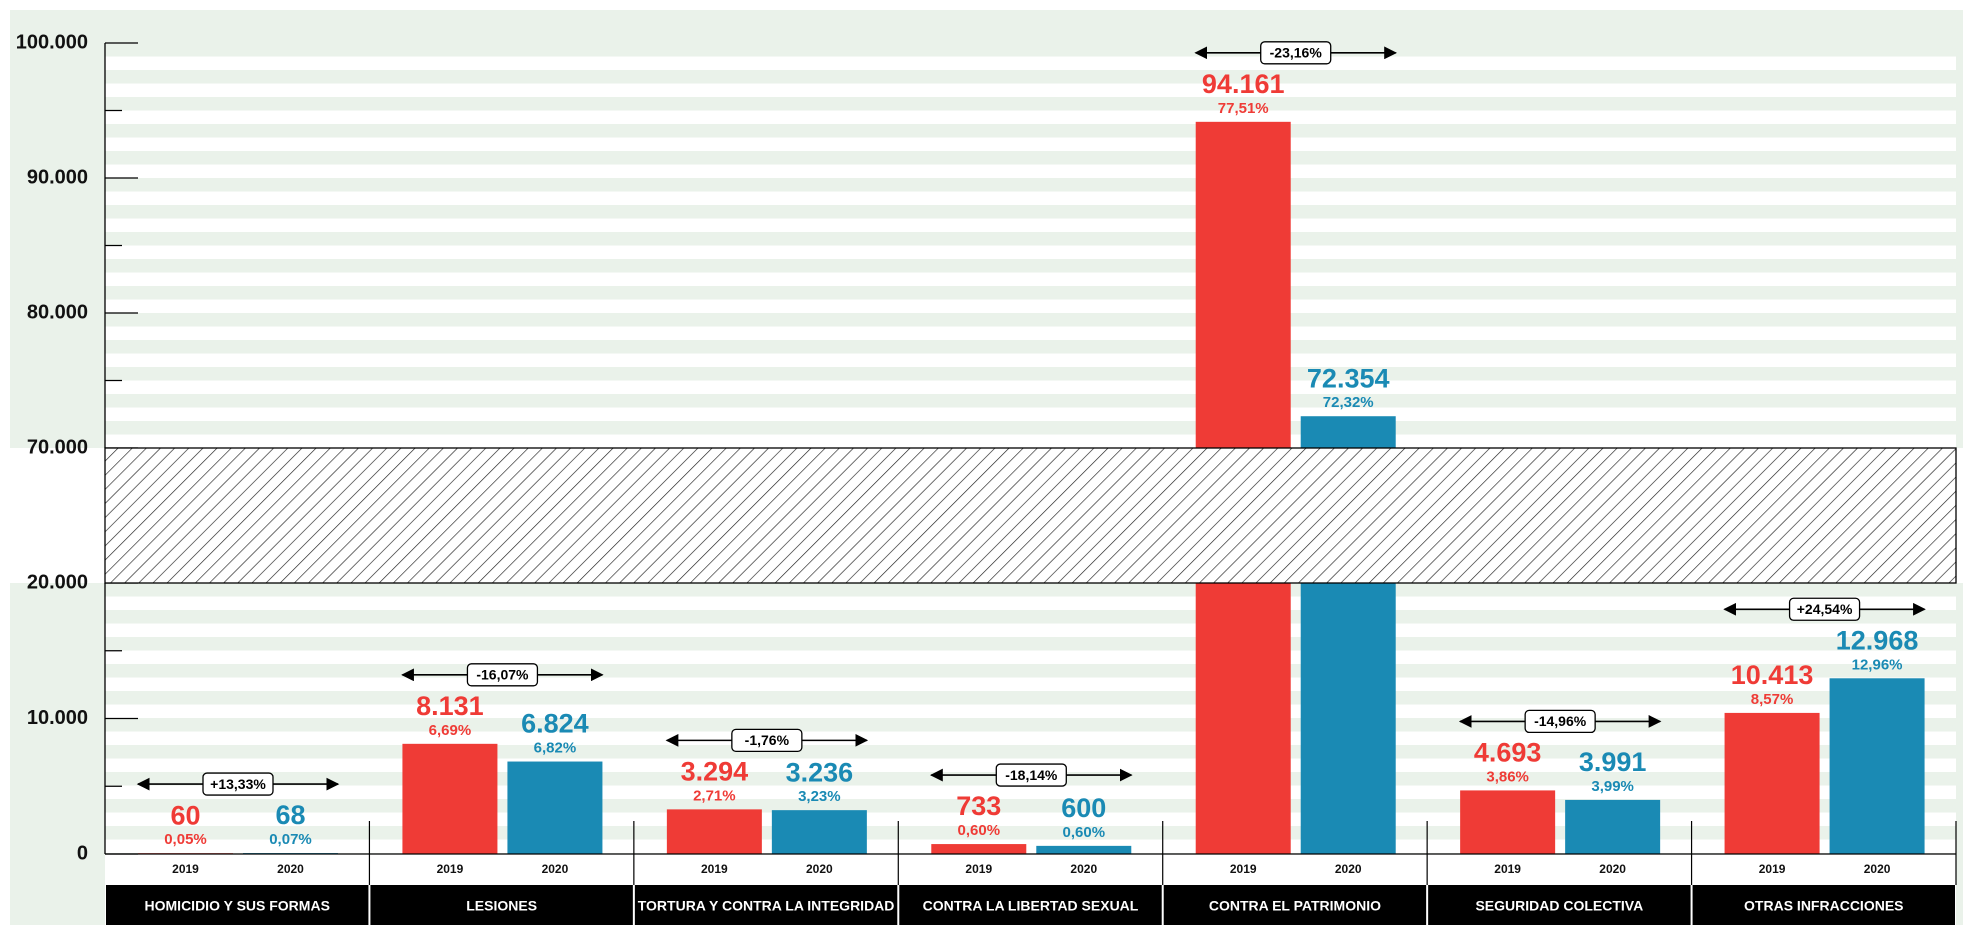 This screenshot has height=925, width=1963. I want to click on category-label: CONTRA LA LIBERTAD SEXUAL, so click(1031, 906).